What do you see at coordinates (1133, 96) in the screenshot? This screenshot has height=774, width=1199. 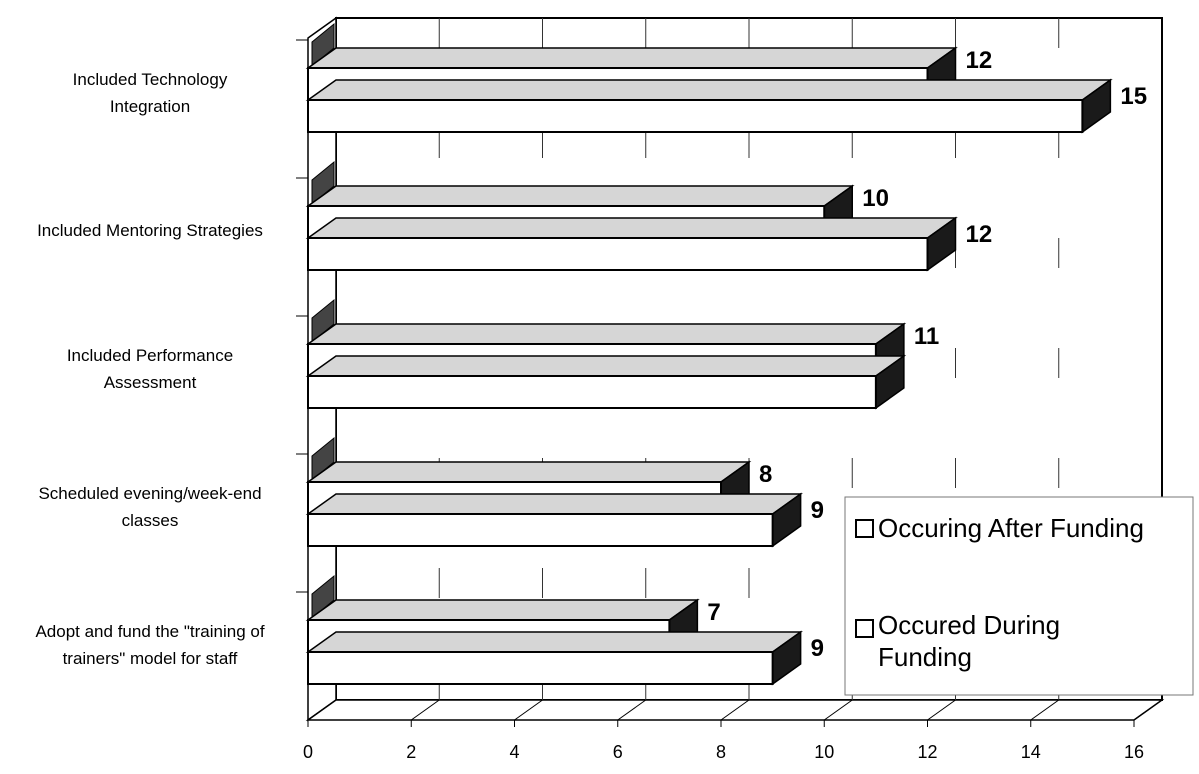 I see `data-label-during-funding: 15` at bounding box center [1133, 96].